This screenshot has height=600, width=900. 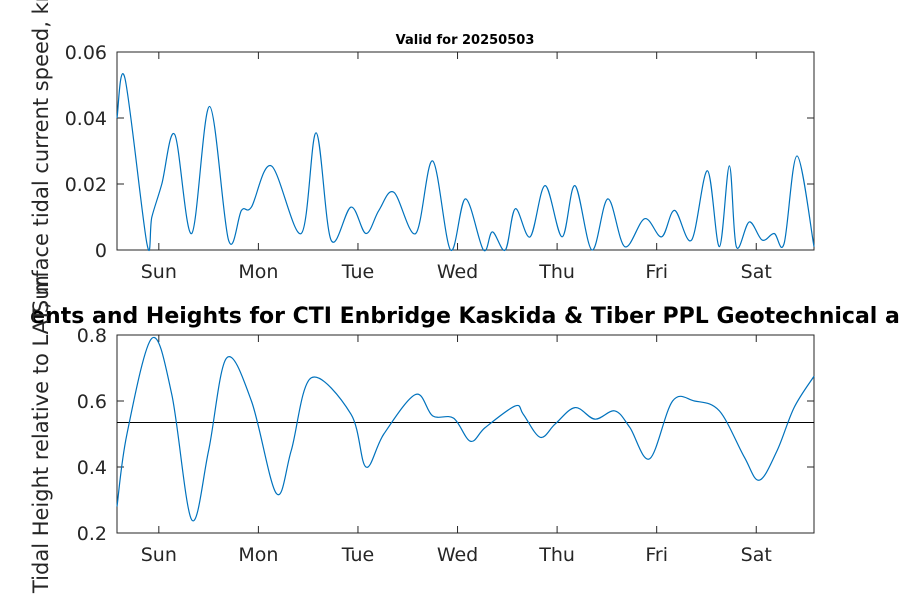 I want to click on y-tick-label: 0.8, so click(x=92, y=336).